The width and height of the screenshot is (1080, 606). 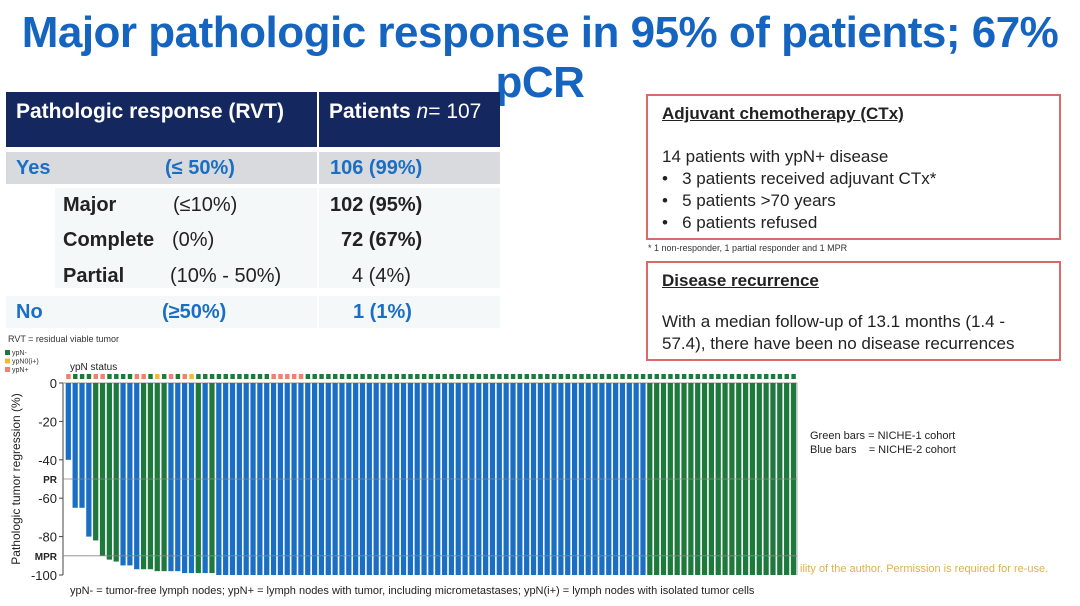 I want to click on header-n-value: = 107, so click(x=455, y=111).